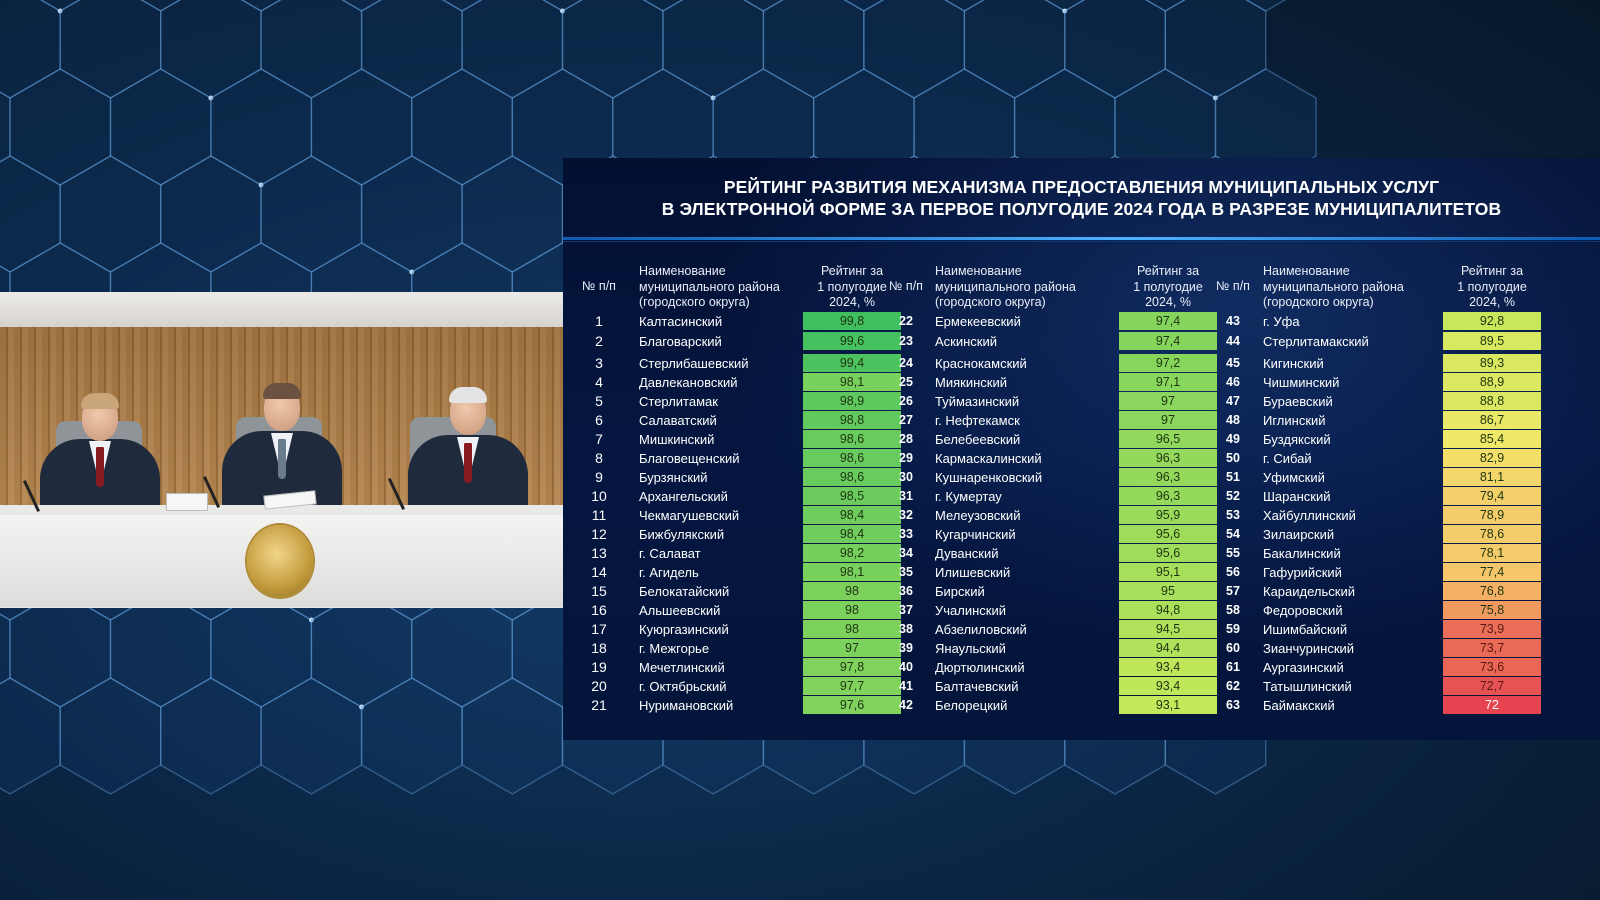 The height and width of the screenshot is (900, 1600). I want to click on district-name: Чишминский, so click(1301, 382).